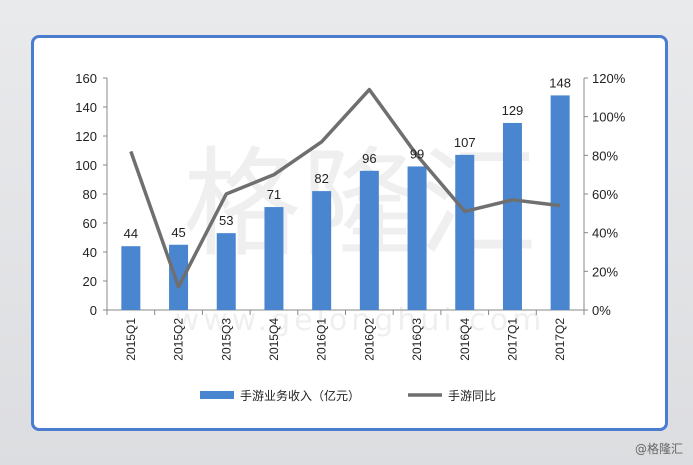 This screenshot has width=693, height=465. What do you see at coordinates (90, 223) in the screenshot?
I see `y-left-tick-label: 60` at bounding box center [90, 223].